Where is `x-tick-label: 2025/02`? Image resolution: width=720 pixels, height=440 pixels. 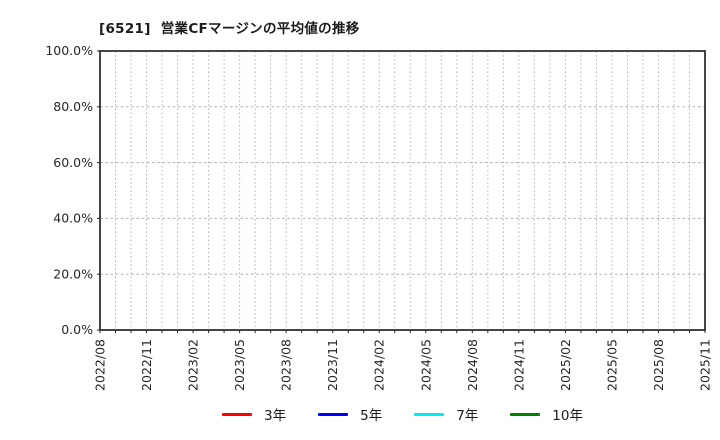 x-tick-label: 2025/02 is located at coordinates (565, 365).